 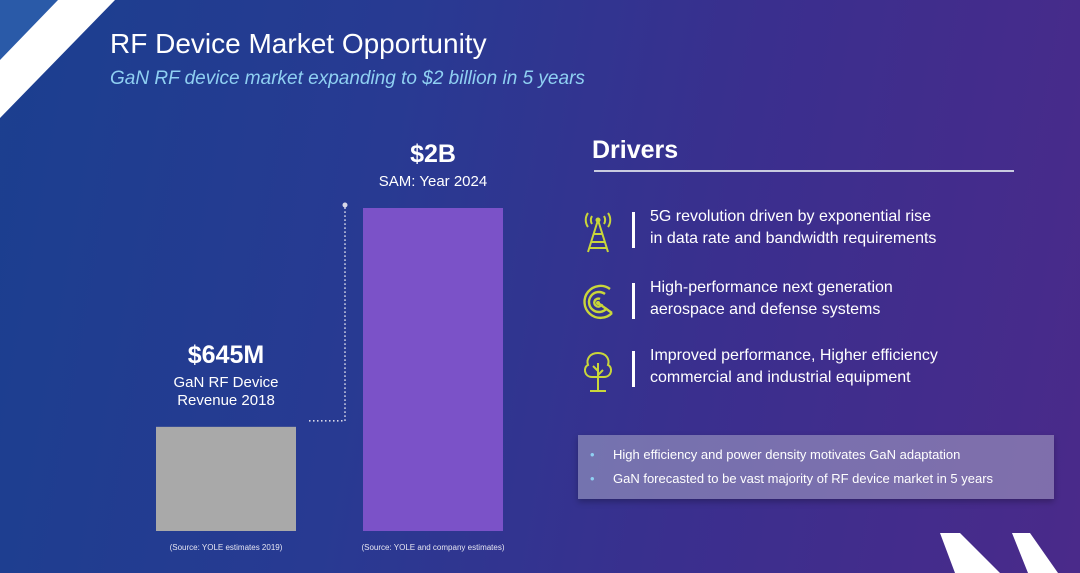 I want to click on corner-decoration-top-left, so click(x=57, y=59).